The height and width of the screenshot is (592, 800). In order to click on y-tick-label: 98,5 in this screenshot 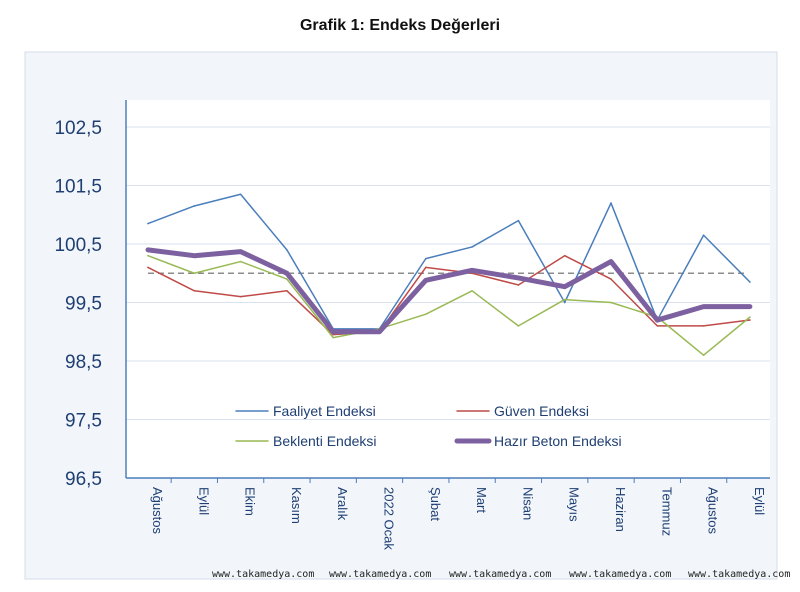, I will do `click(83, 362)`.